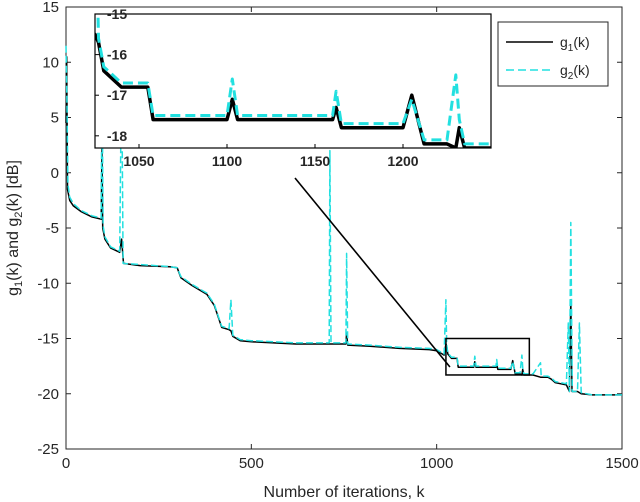  I want to click on y-tick-label: -10, so click(48, 283).